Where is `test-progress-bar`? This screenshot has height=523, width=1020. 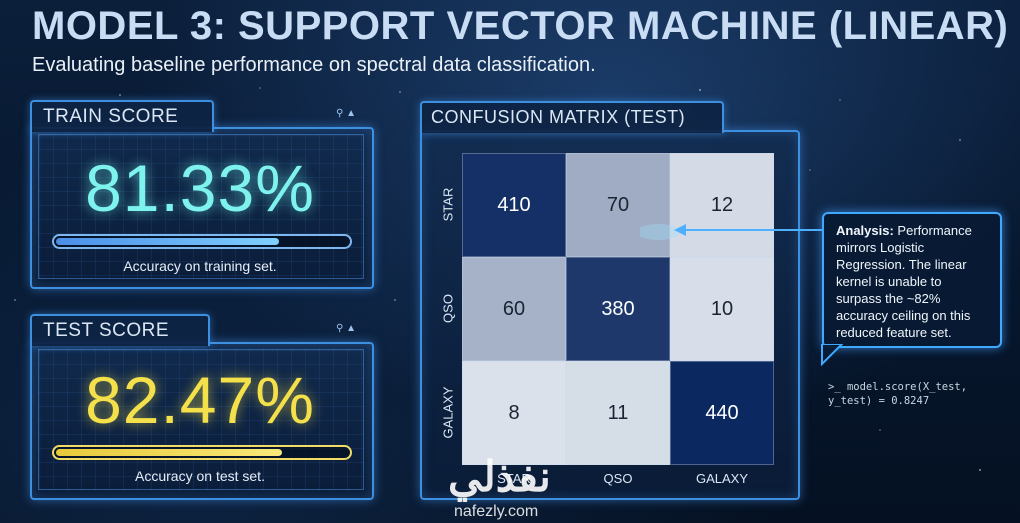
test-progress-bar is located at coordinates (202, 452).